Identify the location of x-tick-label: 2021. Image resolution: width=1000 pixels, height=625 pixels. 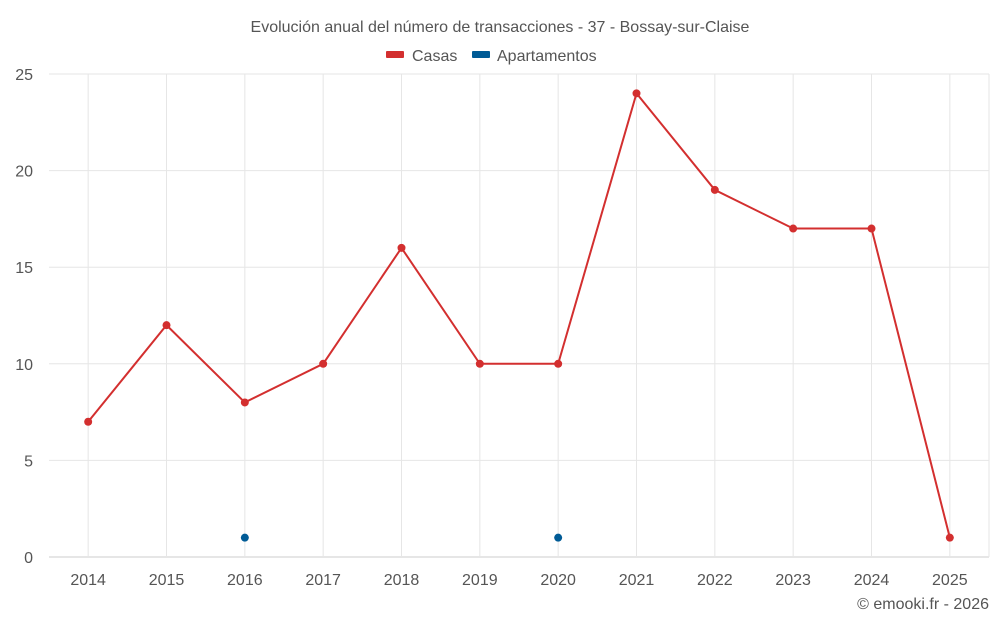
(637, 580).